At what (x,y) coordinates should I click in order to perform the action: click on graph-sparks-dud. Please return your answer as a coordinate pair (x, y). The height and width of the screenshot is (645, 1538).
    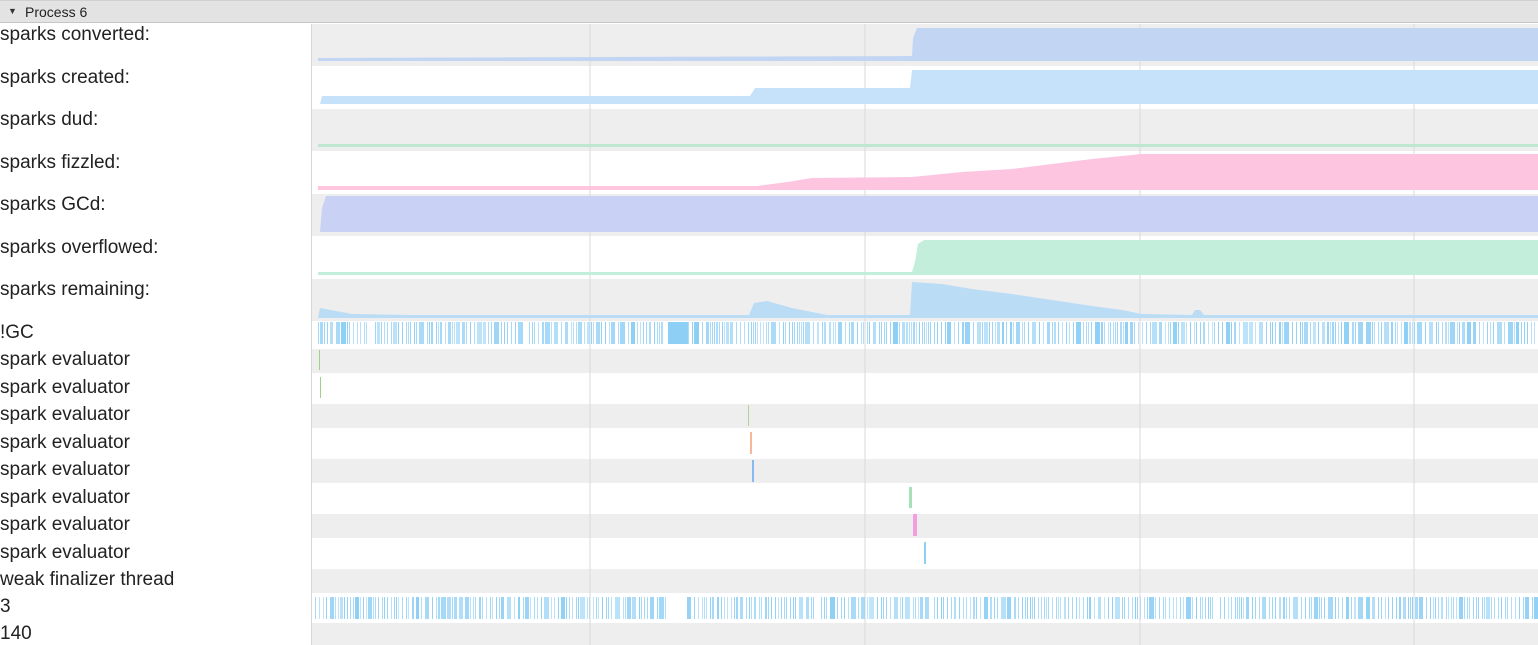
    Looking at the image, I should click on (928, 145).